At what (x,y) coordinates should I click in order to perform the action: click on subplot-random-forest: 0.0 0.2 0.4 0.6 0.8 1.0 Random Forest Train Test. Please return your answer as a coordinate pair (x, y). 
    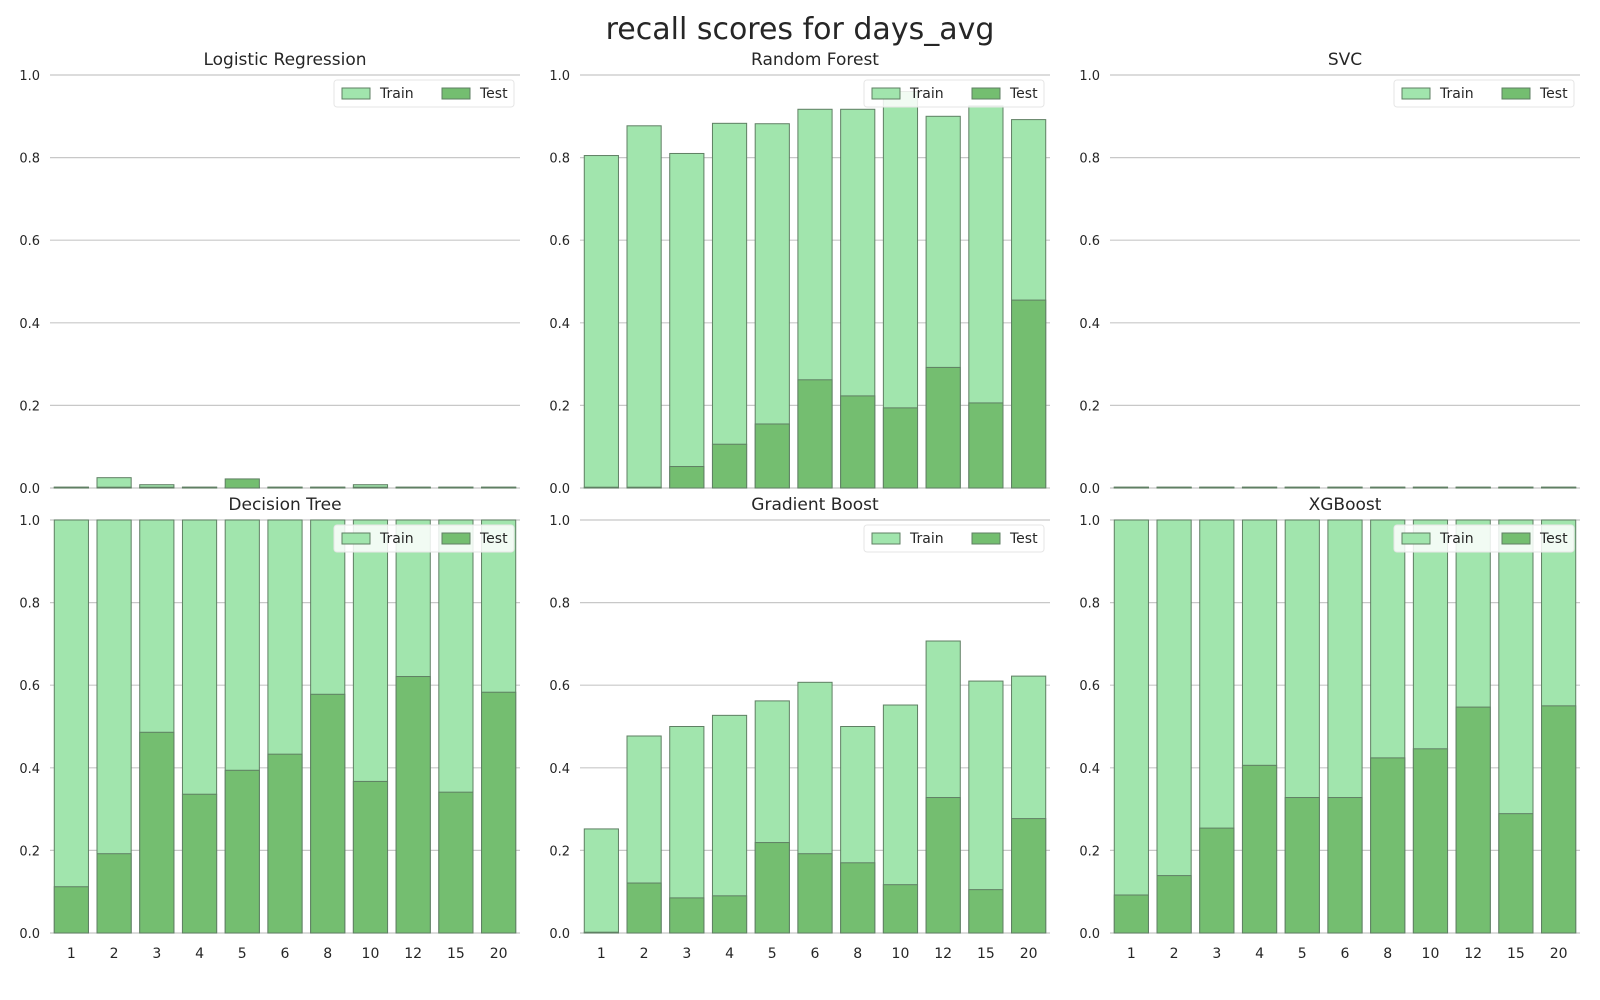
    Looking at the image, I should click on (799, 273).